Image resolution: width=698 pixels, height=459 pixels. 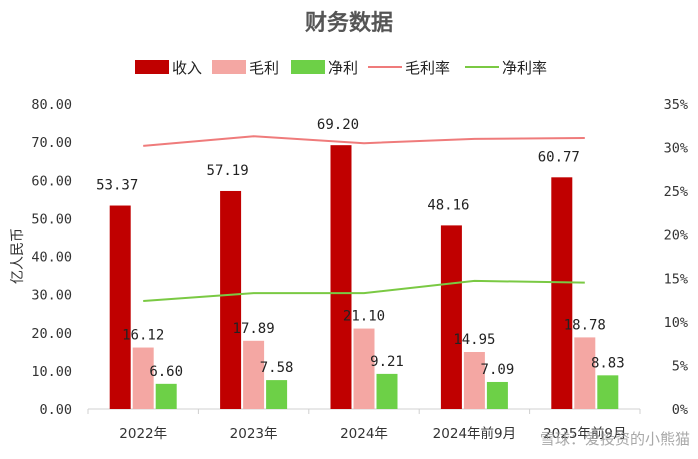 I want to click on y-axis-label: 亿人民币, so click(x=18, y=256).